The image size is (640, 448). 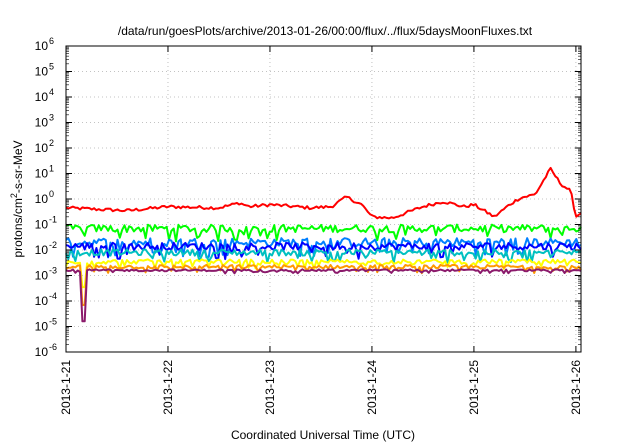 I want to click on y-tick-exponent: -5, so click(x=53, y=322).